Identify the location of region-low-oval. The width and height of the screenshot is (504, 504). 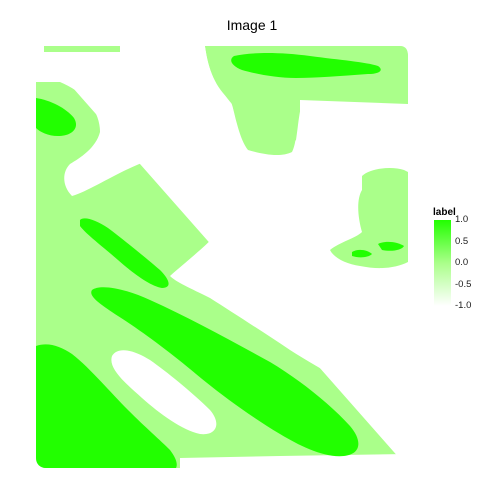
(164, 392).